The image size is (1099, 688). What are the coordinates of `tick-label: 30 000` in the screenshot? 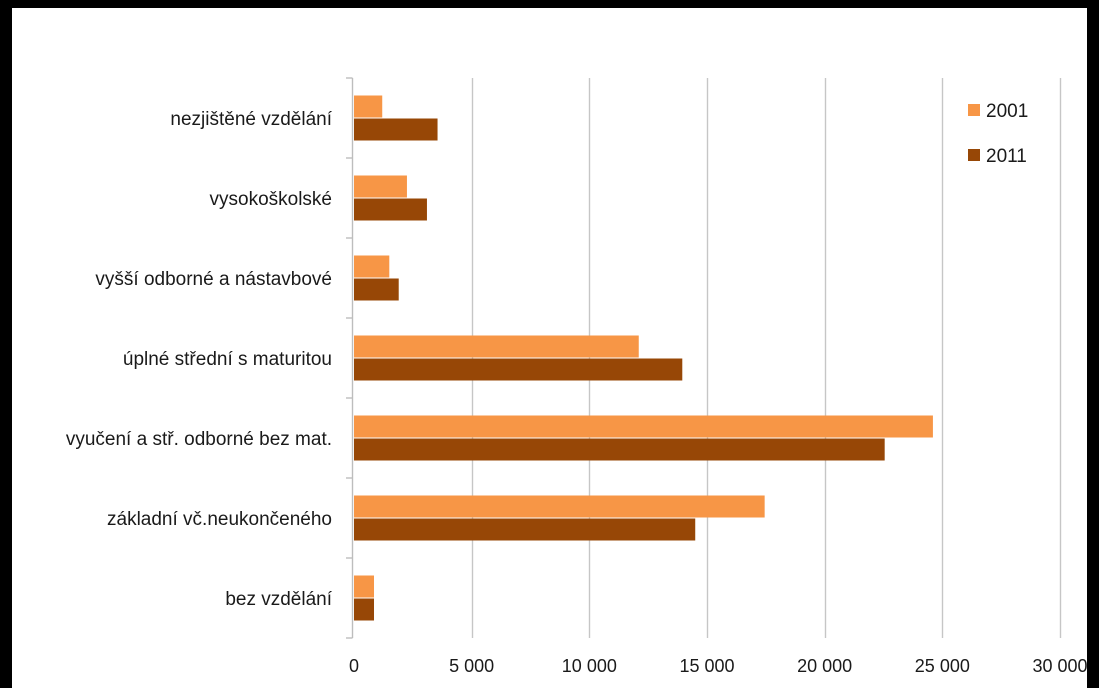 It's located at (1059, 666).